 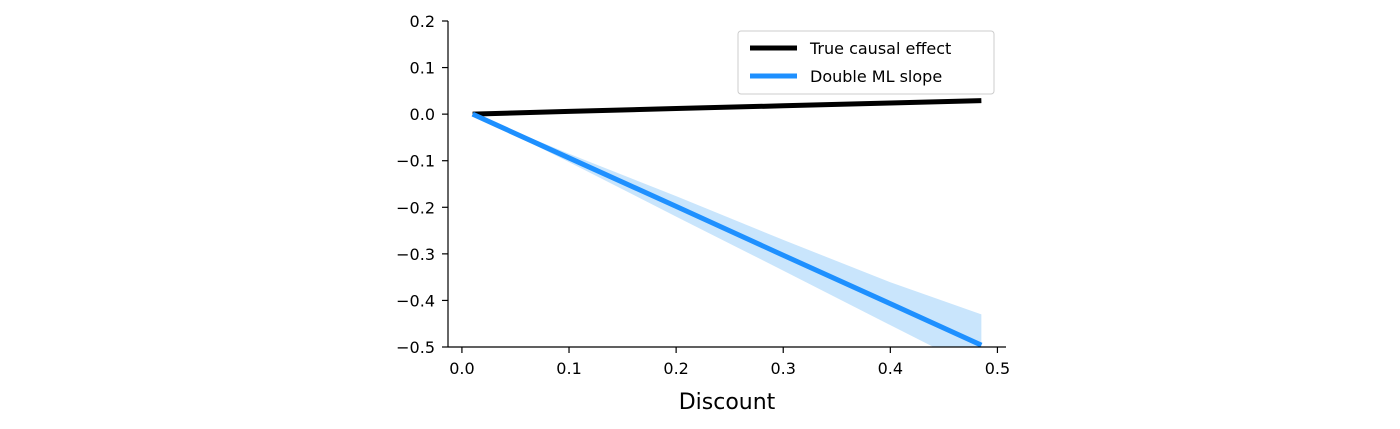 I want to click on x-tick-label: 0.0, so click(x=461, y=368).